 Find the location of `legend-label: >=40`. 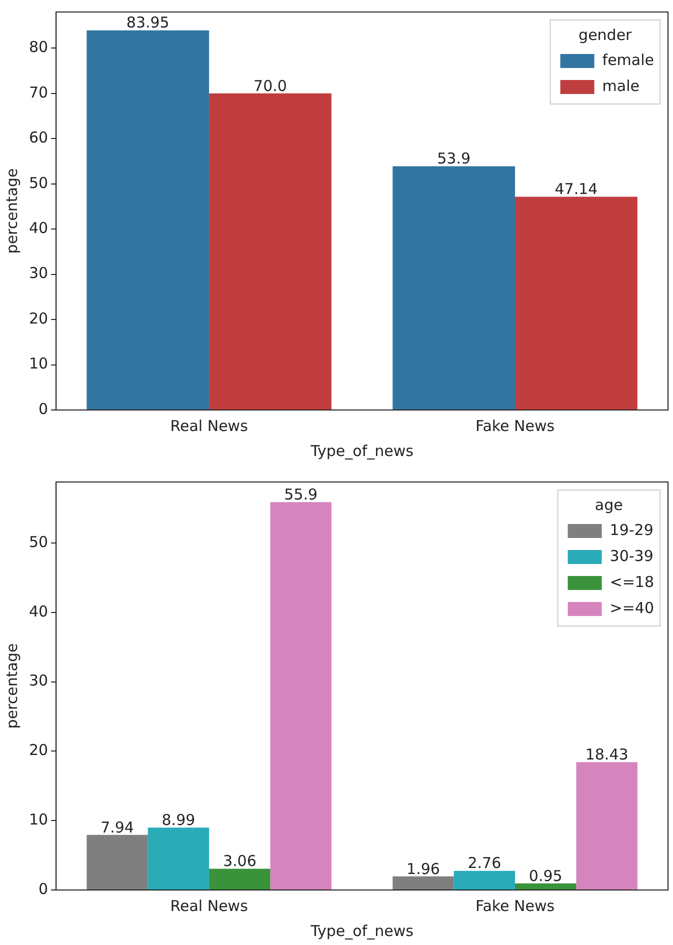

legend-label: >=40 is located at coordinates (632, 607).